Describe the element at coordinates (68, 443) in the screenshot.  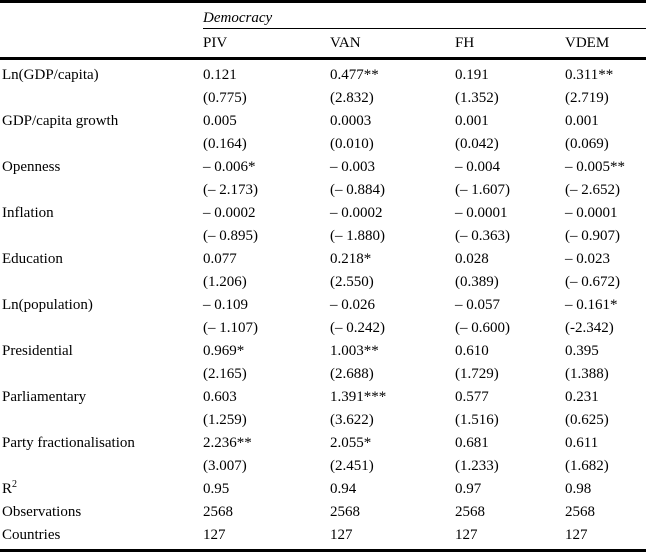
I see `row-label: Party fractionalisation` at that location.